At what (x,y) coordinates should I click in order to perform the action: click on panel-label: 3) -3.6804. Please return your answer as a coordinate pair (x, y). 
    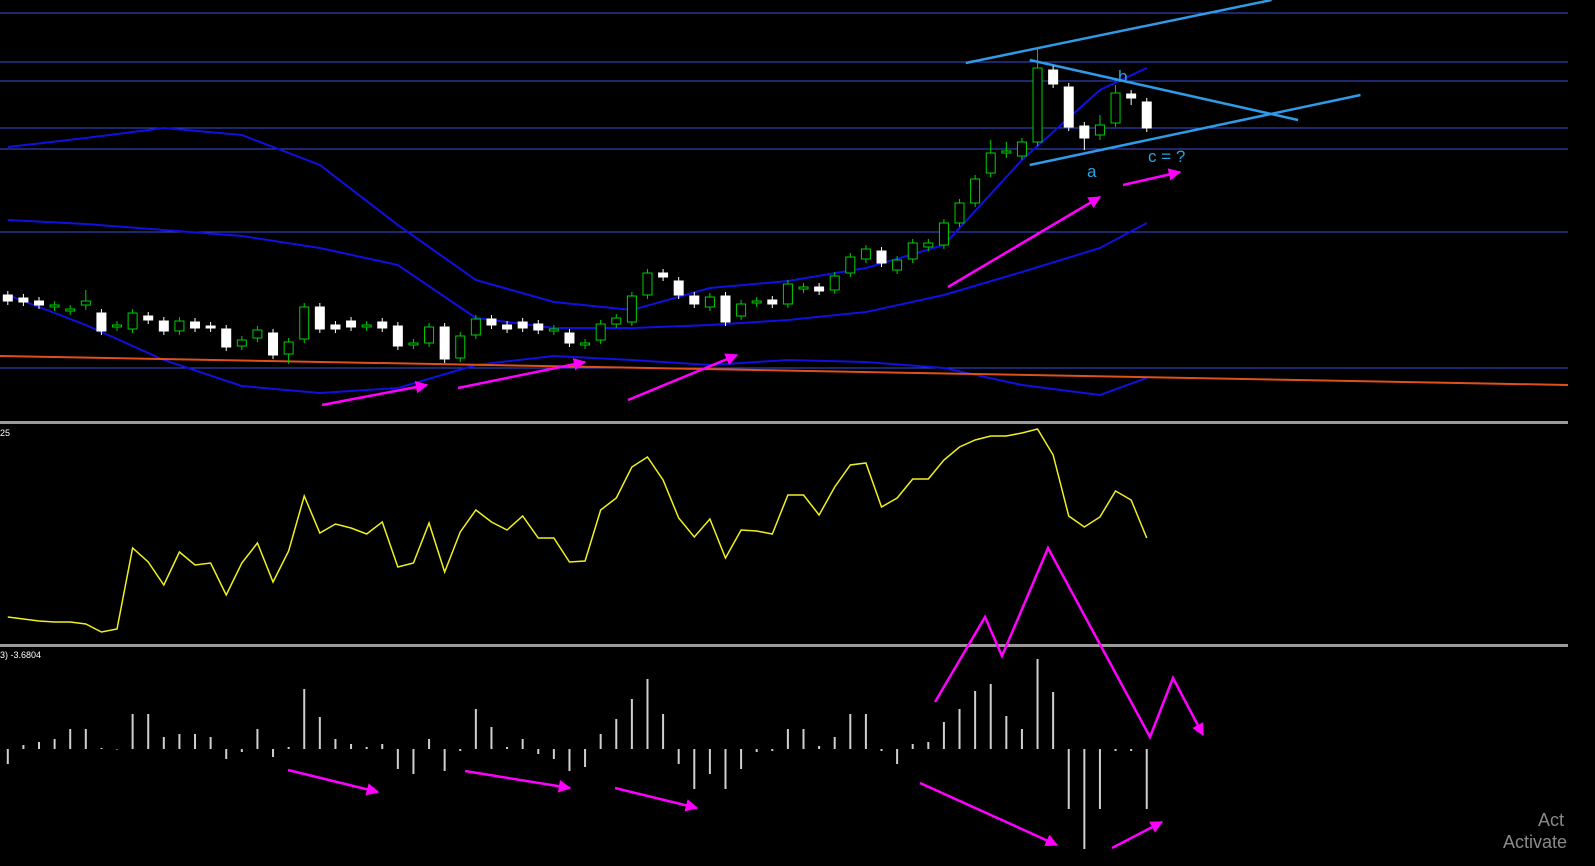
    Looking at the image, I should click on (20, 655).